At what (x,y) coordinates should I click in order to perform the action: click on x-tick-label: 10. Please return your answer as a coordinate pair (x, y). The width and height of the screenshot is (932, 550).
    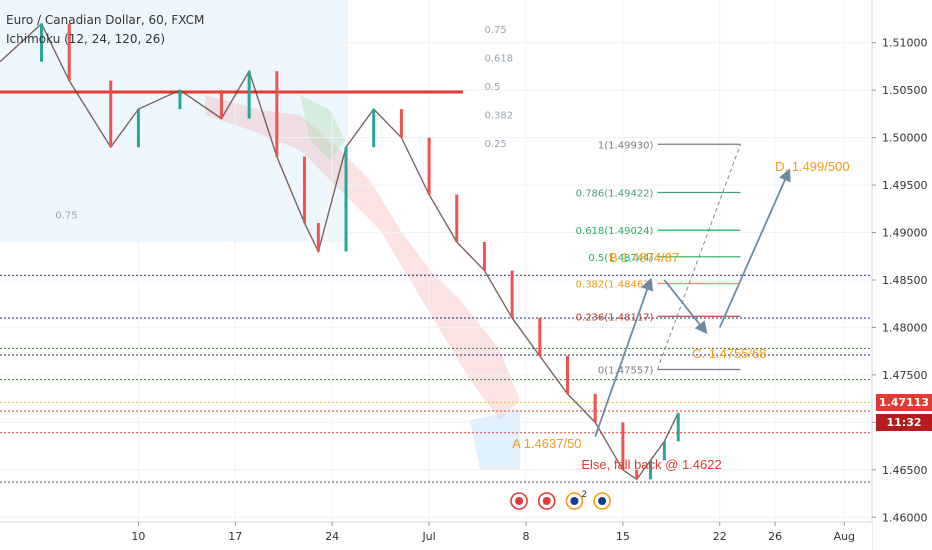
    Looking at the image, I should click on (138, 536).